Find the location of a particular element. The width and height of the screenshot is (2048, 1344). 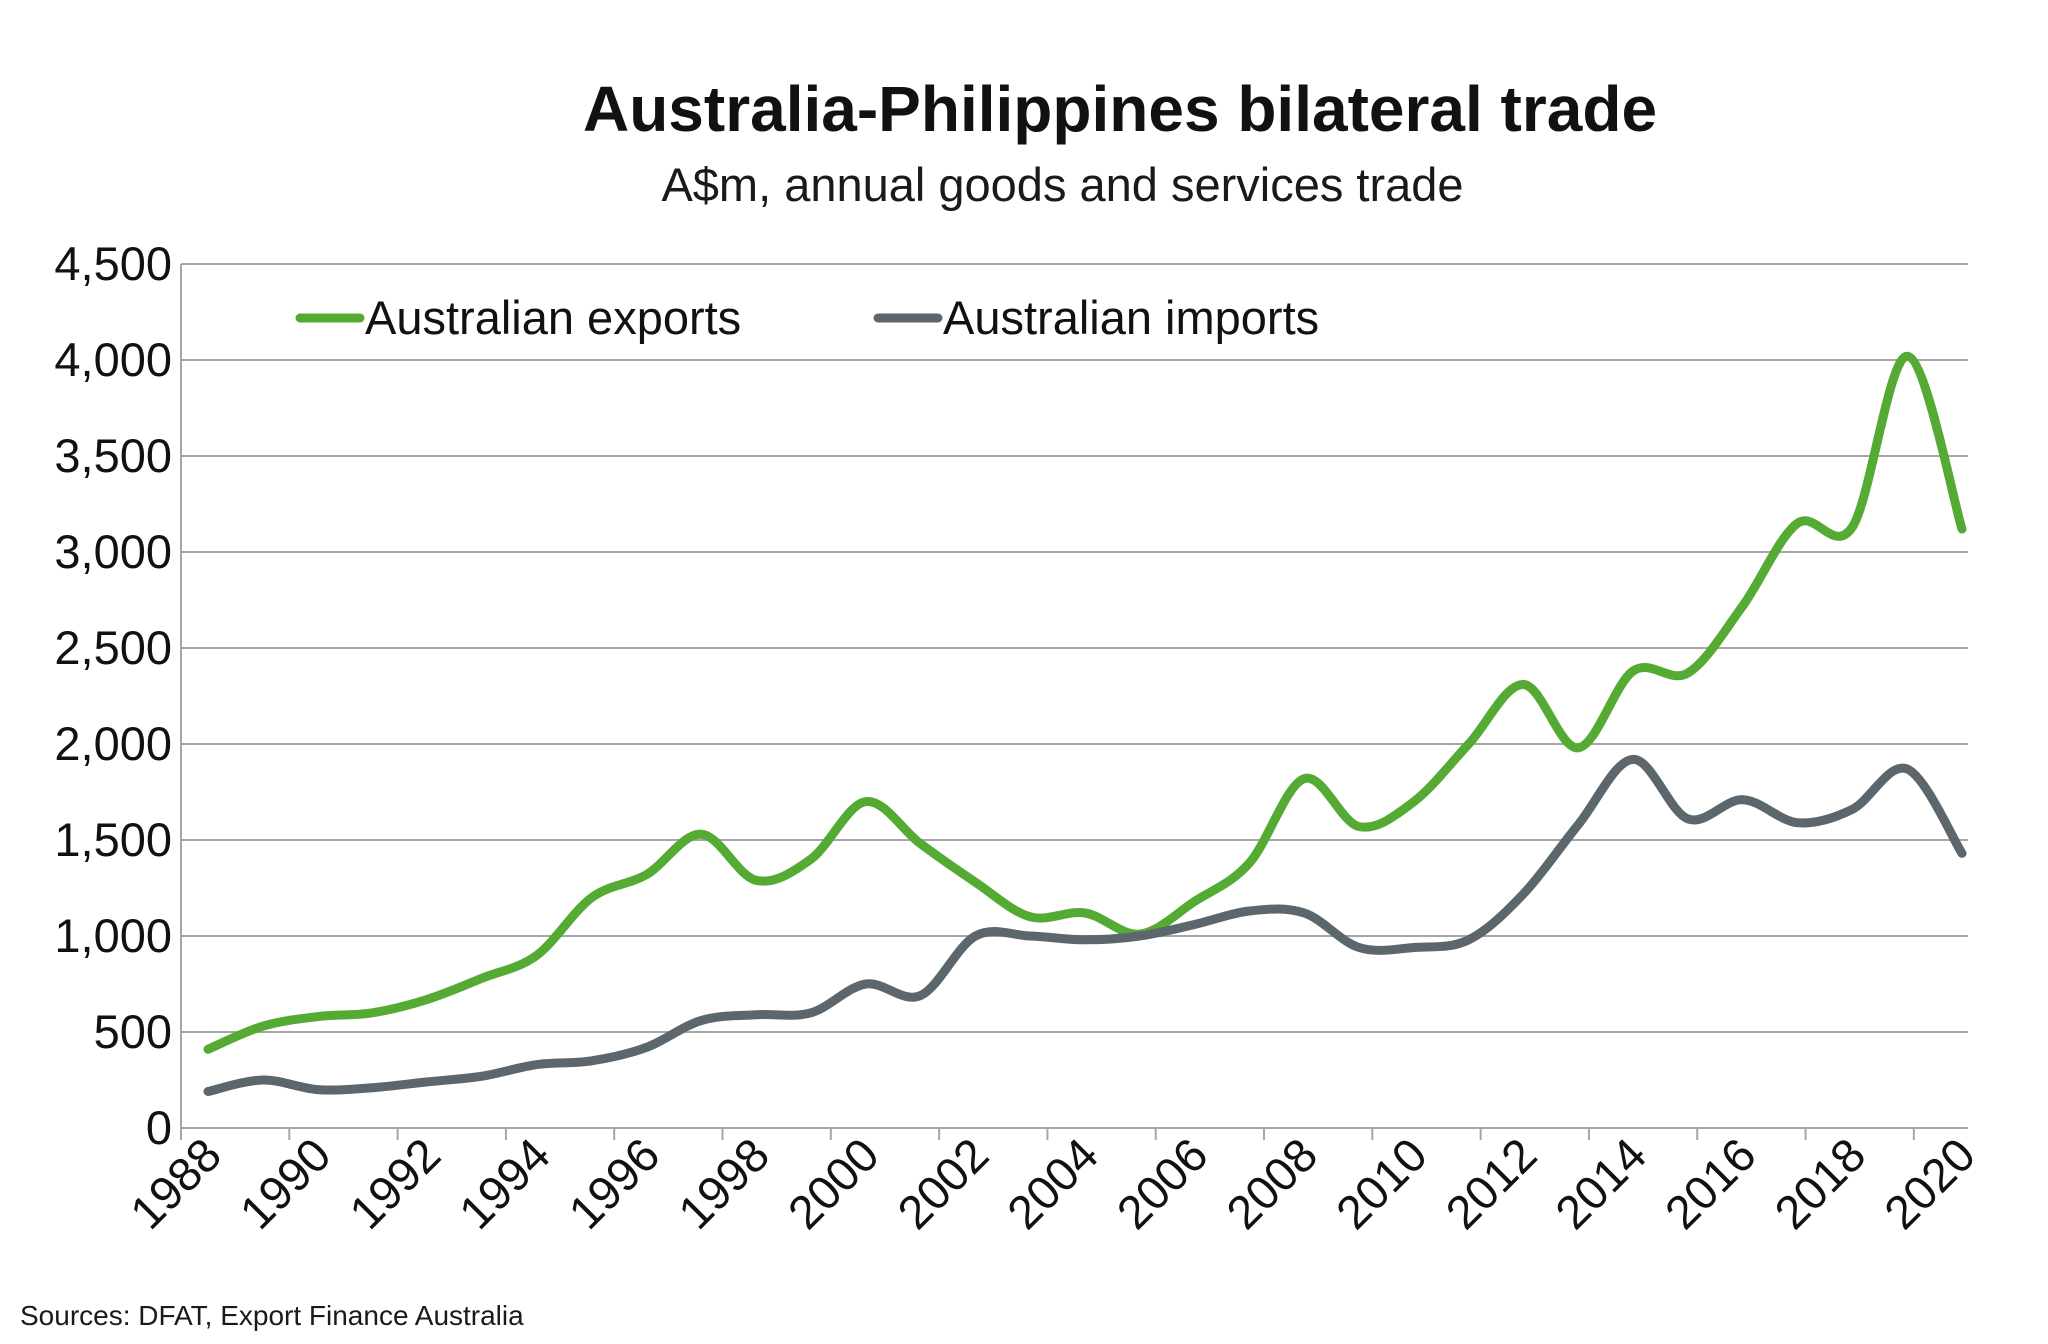

x-tick-label: 2002 is located at coordinates (942, 1183).